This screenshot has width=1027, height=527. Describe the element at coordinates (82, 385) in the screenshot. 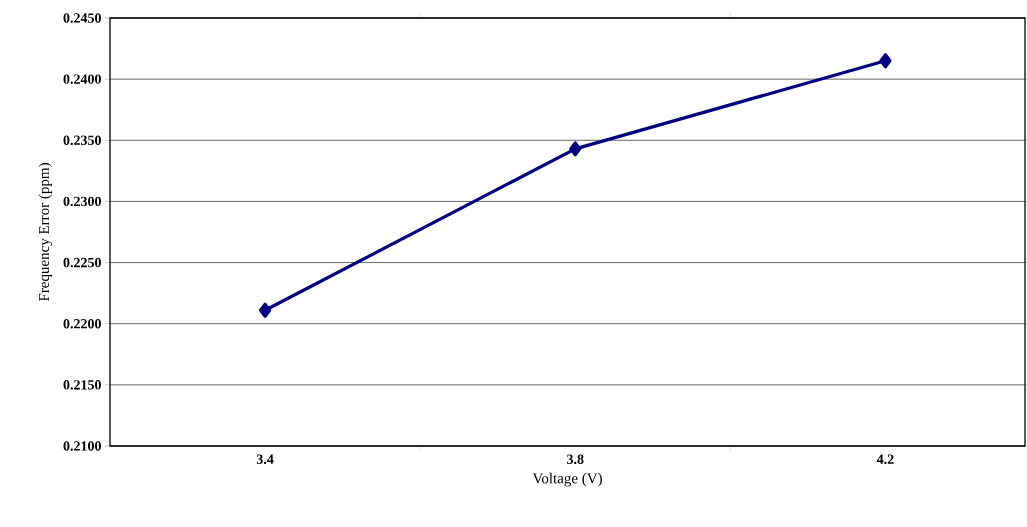

I see `y-tick-label: 0.2150` at that location.